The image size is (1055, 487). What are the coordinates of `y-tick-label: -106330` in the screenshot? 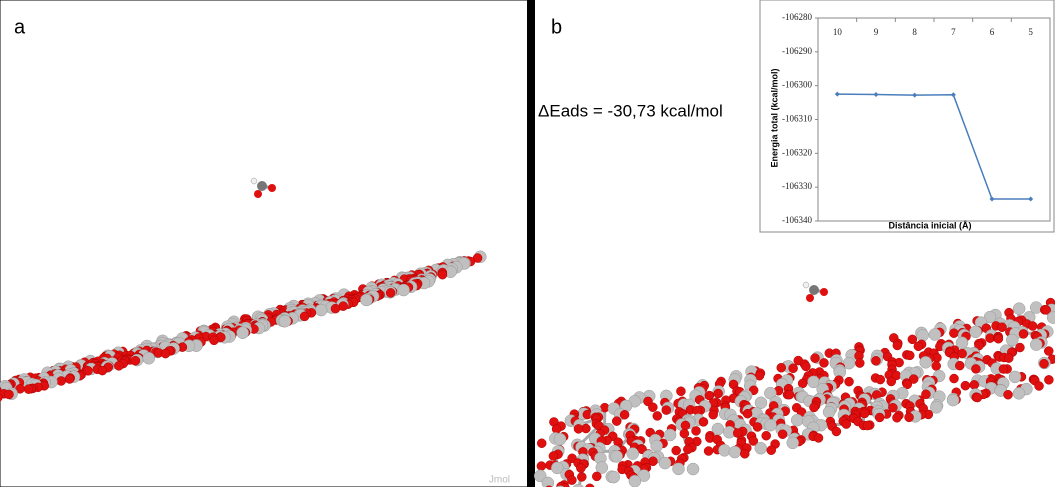 It's located at (797, 186).